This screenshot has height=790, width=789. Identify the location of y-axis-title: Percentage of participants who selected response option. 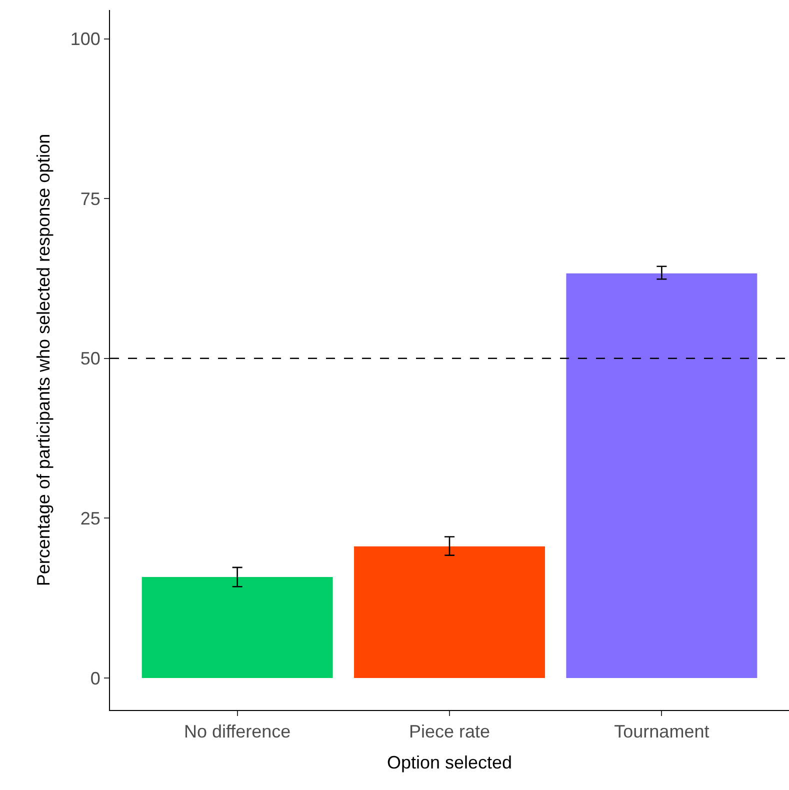
(44, 360).